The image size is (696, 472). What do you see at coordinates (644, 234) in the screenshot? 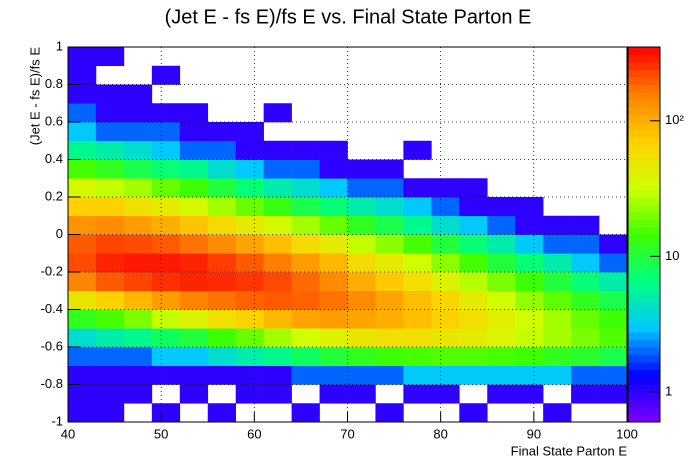
I see `colorbar-frame` at bounding box center [644, 234].